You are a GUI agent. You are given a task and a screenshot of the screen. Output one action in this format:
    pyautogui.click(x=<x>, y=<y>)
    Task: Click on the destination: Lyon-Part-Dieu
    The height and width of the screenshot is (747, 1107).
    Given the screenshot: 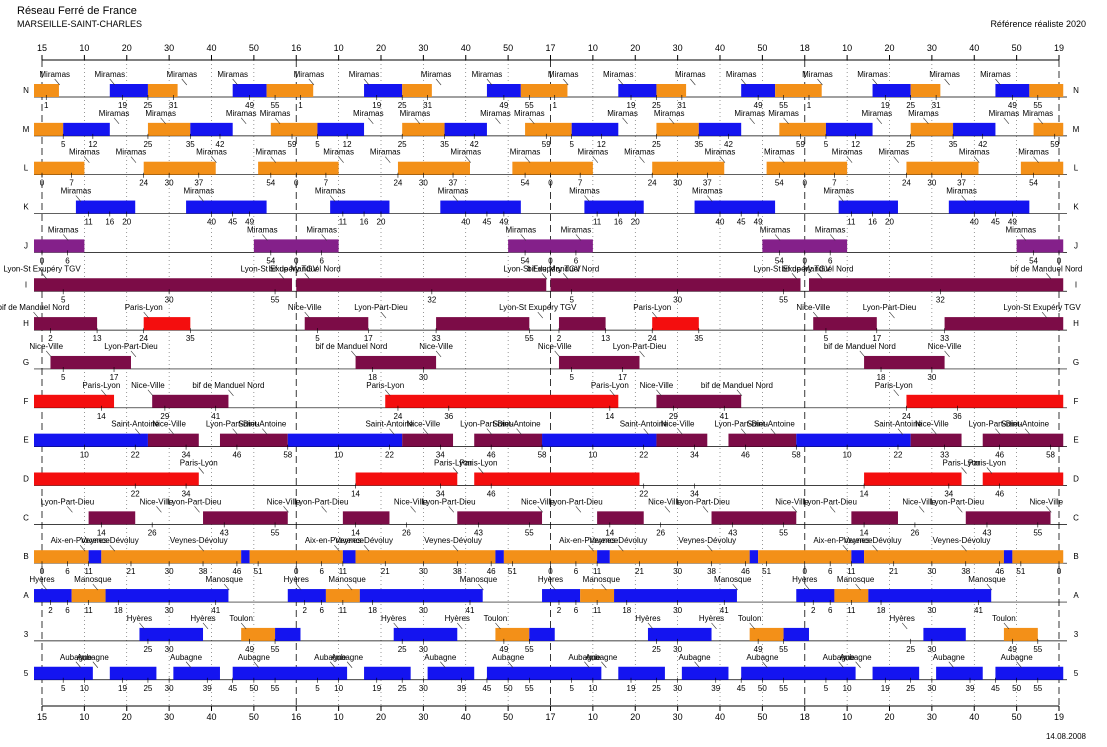 What is the action you would take?
    pyautogui.click(x=449, y=501)
    